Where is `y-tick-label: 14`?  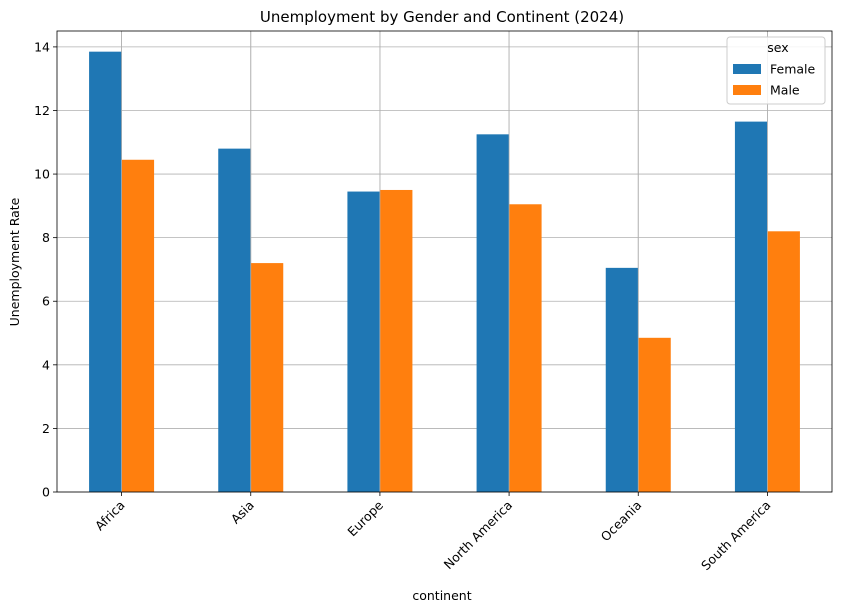
y-tick-label: 14 is located at coordinates (42, 46).